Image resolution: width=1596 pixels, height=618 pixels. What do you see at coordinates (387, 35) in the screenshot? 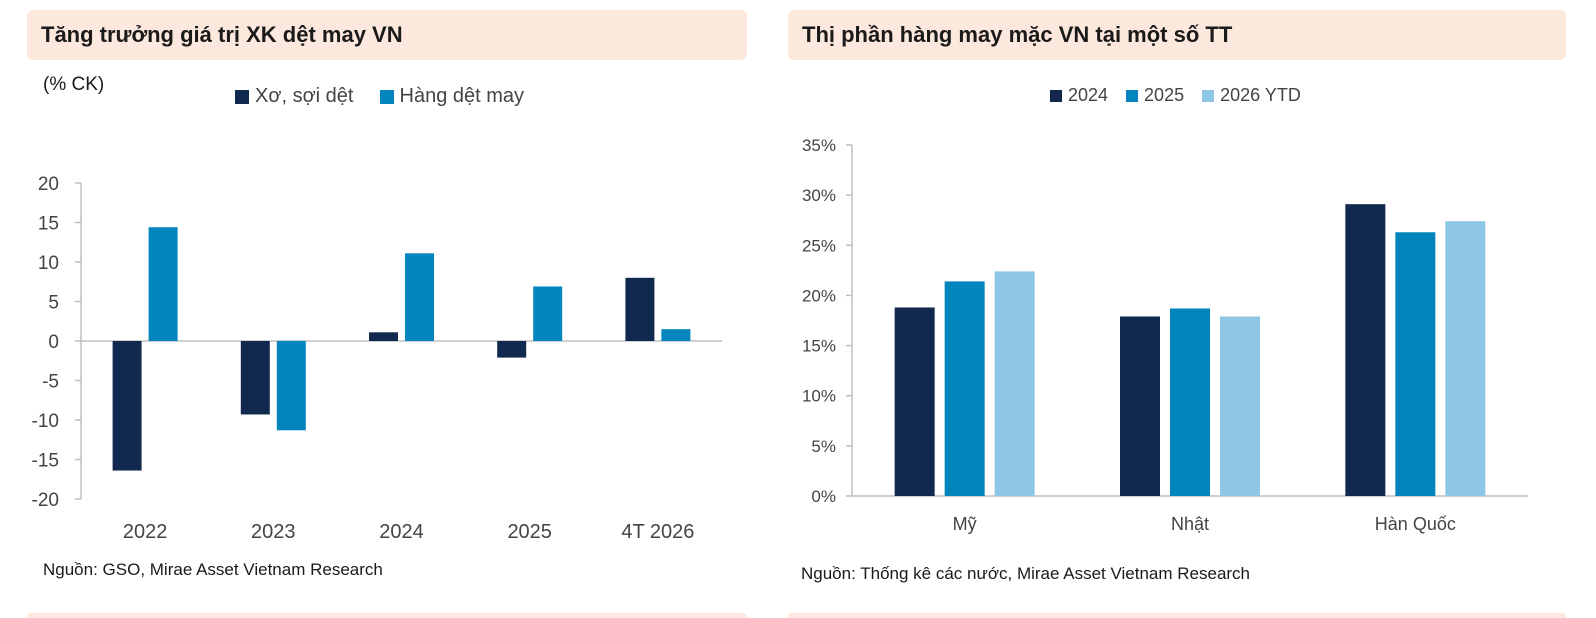
I see `export-growth-title: Tăng trưởng giá trị XK dệt may VN` at bounding box center [387, 35].